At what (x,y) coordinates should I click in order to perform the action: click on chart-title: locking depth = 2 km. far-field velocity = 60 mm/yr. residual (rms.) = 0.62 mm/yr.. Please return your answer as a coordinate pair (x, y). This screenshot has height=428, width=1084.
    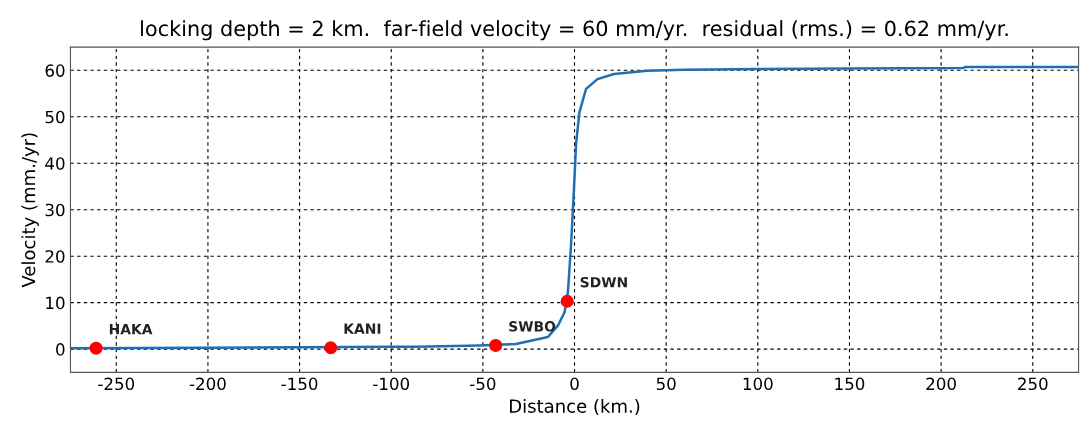
    Looking at the image, I should click on (574, 30).